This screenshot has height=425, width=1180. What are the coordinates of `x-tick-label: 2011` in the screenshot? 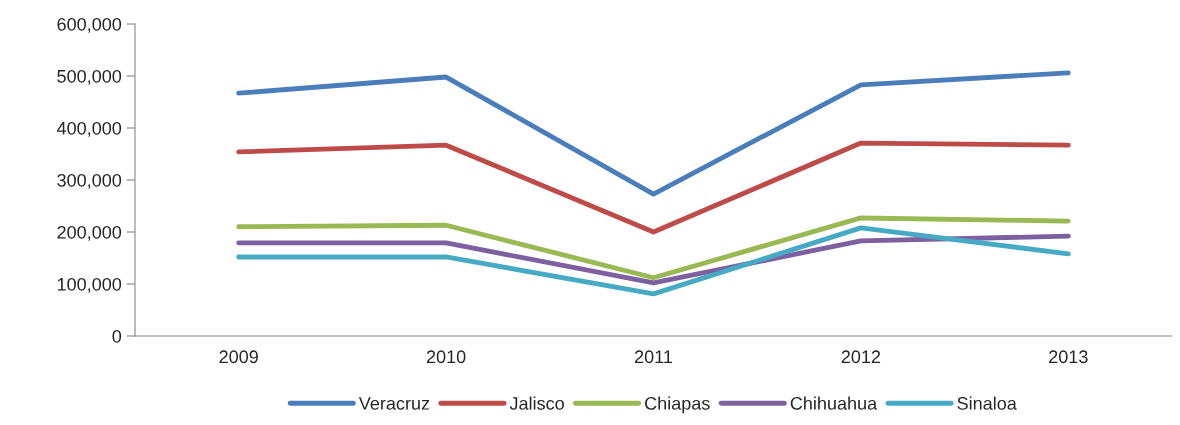 It's located at (653, 357).